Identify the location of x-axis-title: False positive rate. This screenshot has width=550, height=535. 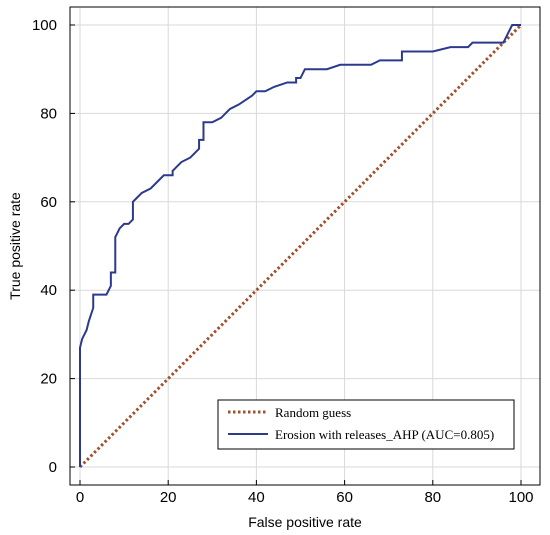
(305, 522).